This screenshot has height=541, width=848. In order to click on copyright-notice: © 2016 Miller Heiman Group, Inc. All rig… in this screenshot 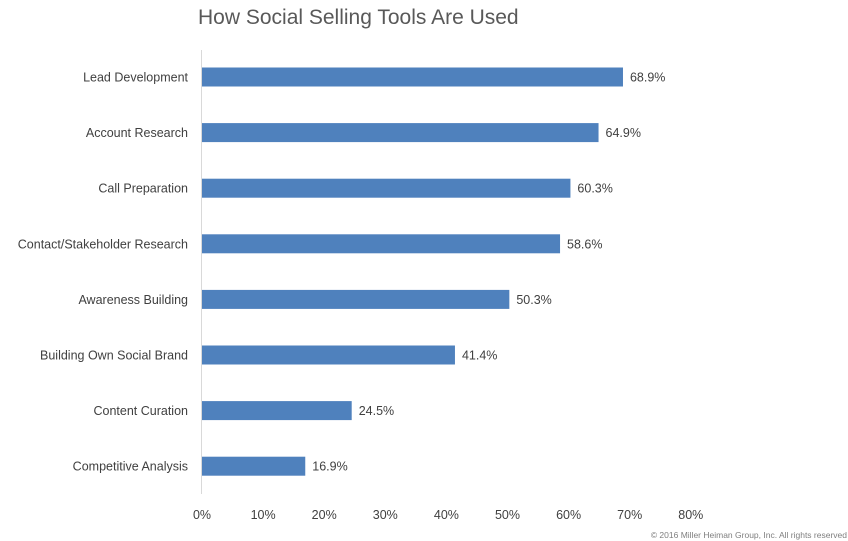, I will do `click(748, 535)`.